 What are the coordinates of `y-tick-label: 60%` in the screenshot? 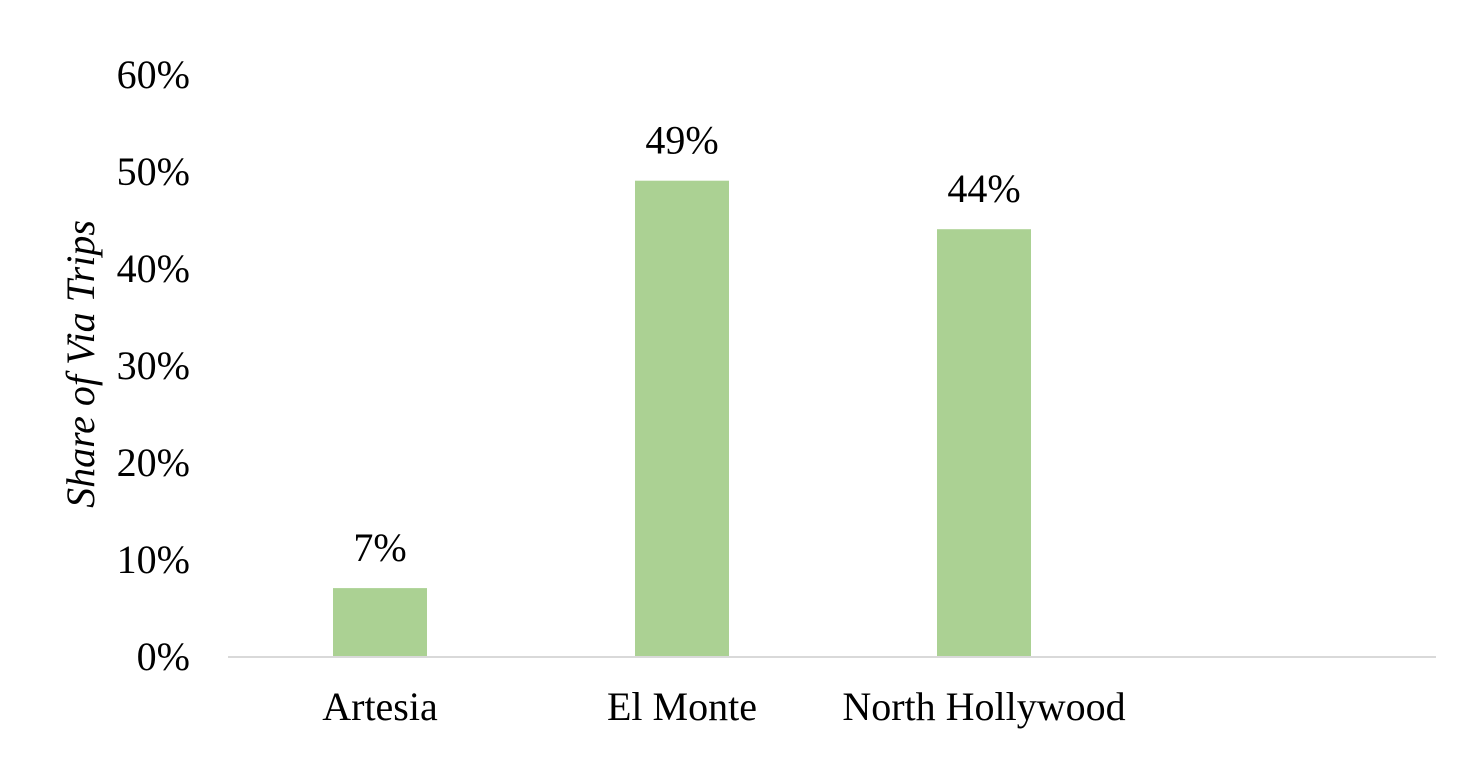 It's located at (153, 74).